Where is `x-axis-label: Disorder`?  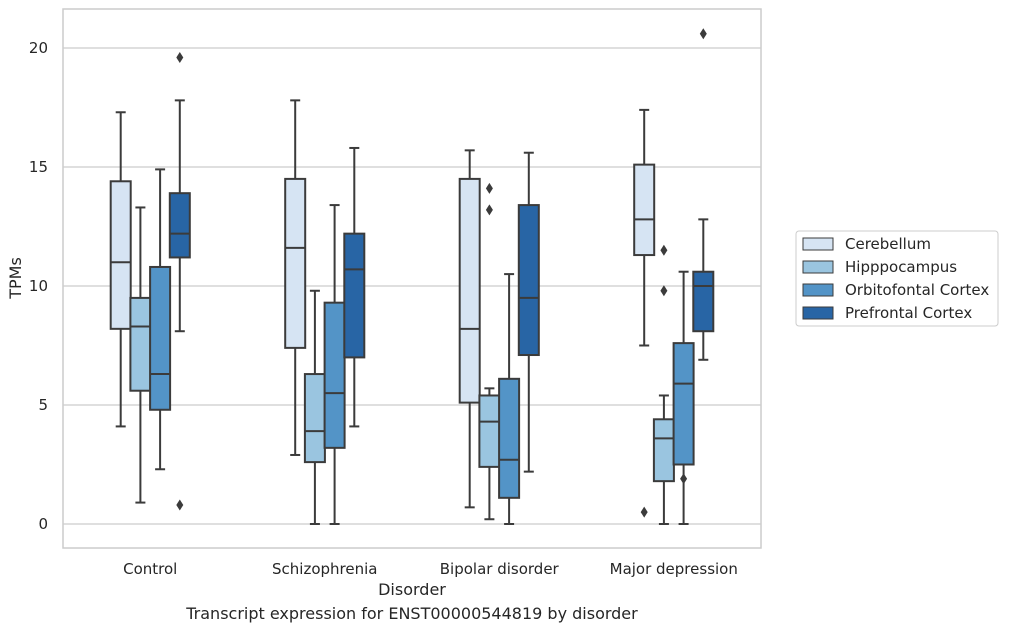
x-axis-label: Disorder is located at coordinates (412, 589).